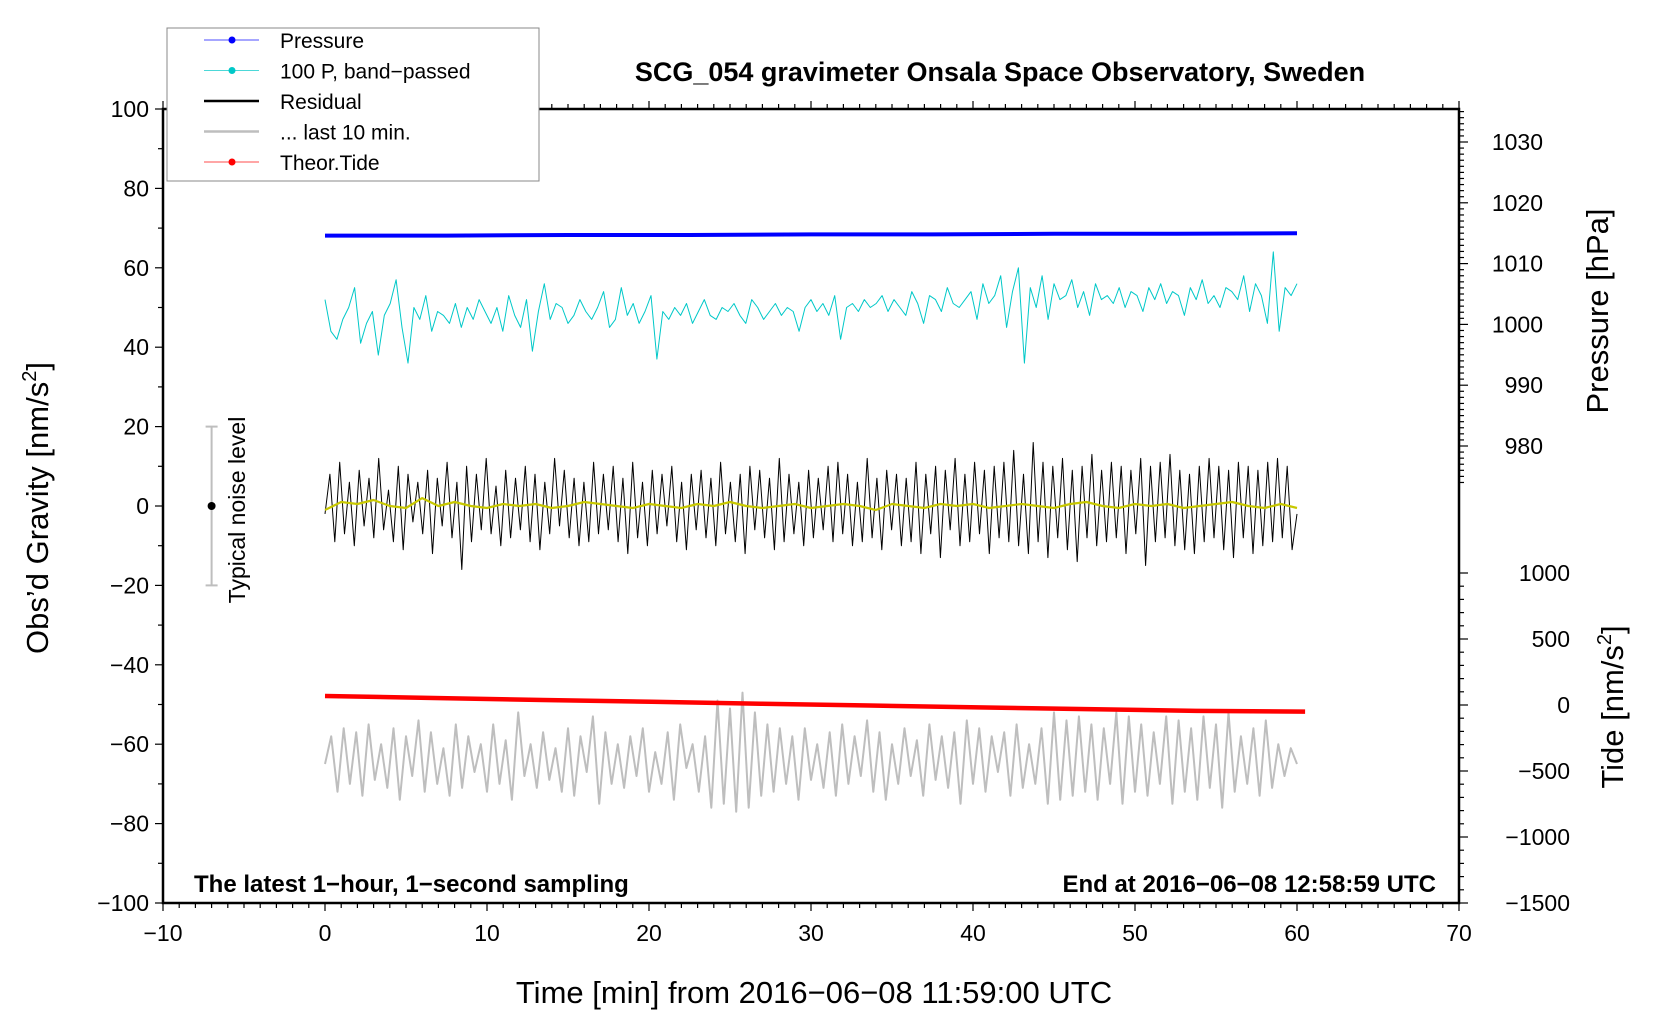  What do you see at coordinates (1537, 837) in the screenshot?
I see `tide-tick-label: −1000` at bounding box center [1537, 837].